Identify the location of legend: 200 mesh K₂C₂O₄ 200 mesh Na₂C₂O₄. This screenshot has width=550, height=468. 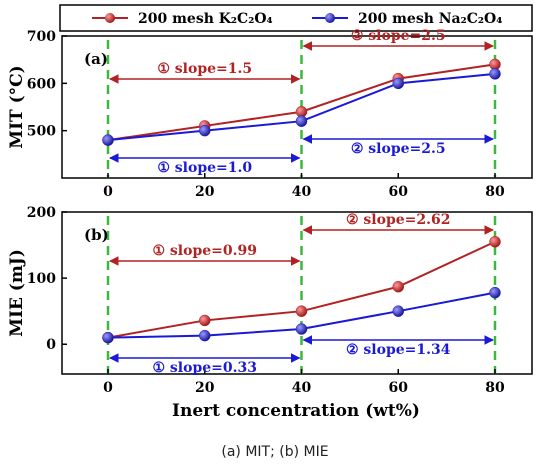
(296, 18).